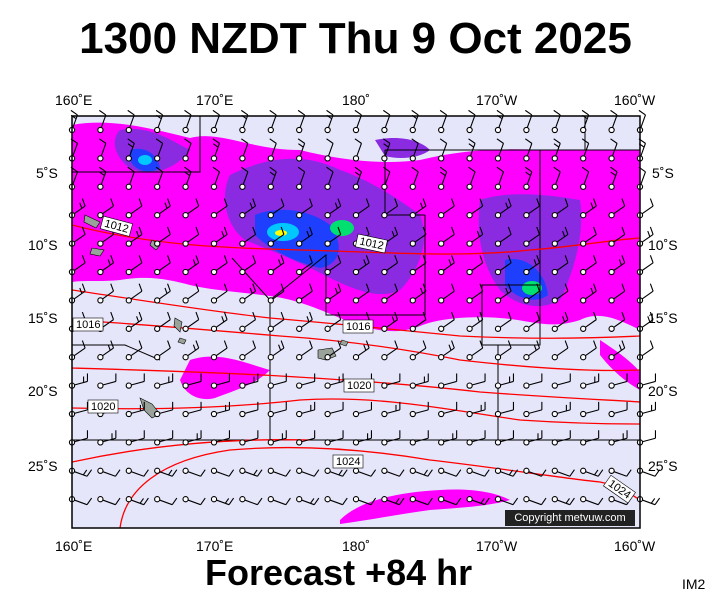  I want to click on copyright-badge: Copyright metvuw.com, so click(570, 518).